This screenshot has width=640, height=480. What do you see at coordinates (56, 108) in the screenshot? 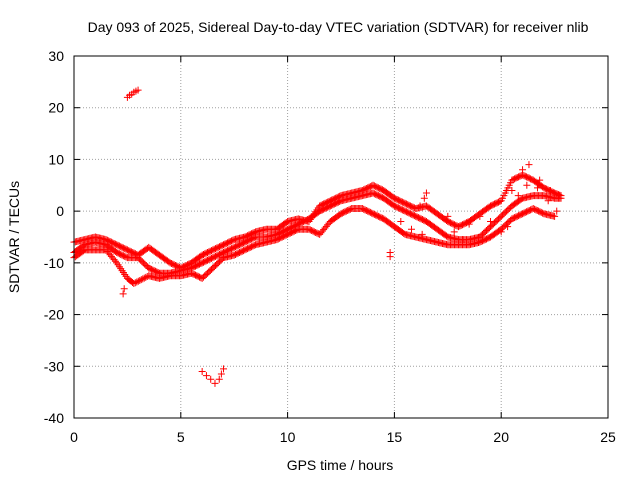
I see `y-tick-label: 20` at bounding box center [56, 108].